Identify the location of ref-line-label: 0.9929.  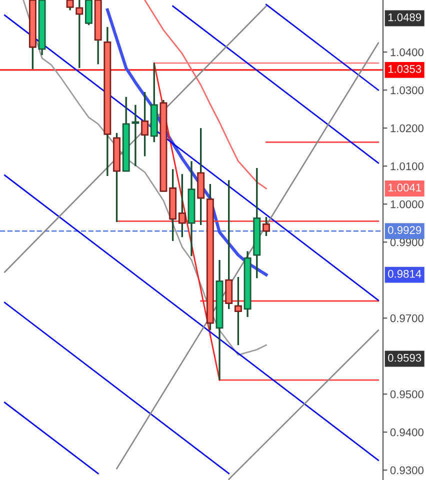
(405, 230).